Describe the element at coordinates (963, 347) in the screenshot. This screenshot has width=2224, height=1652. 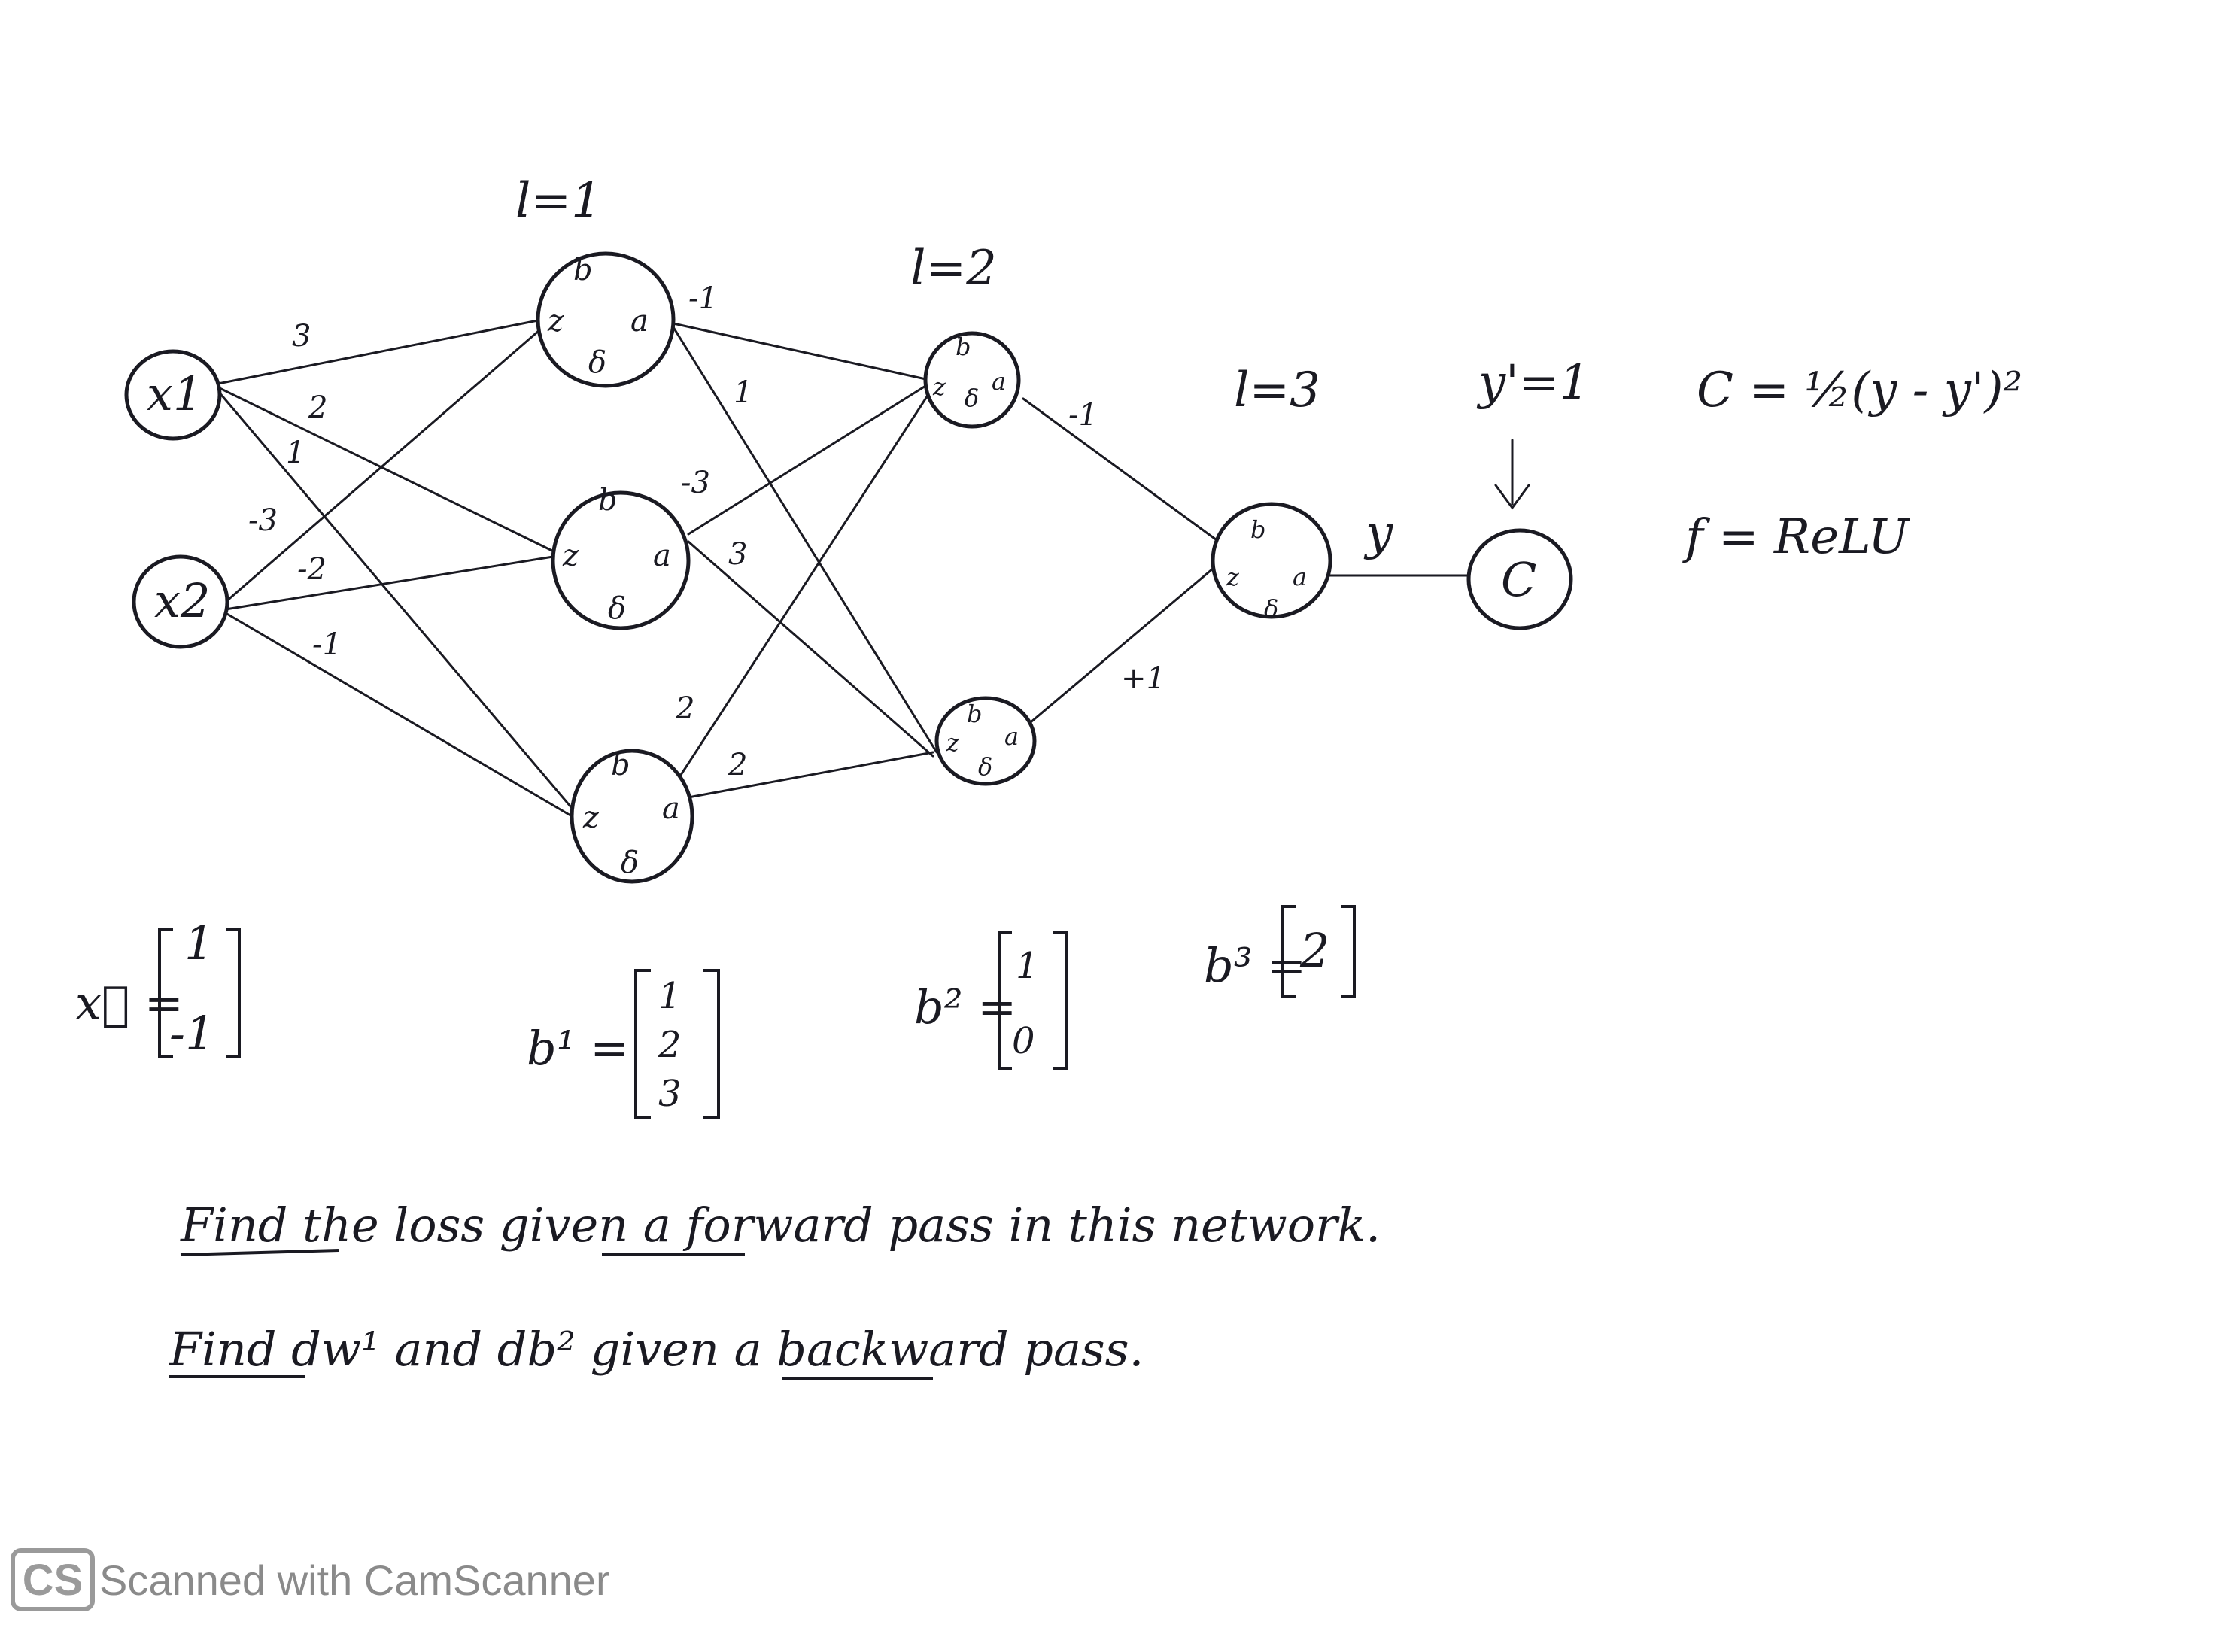
I see `m1-bias-label: b` at that location.